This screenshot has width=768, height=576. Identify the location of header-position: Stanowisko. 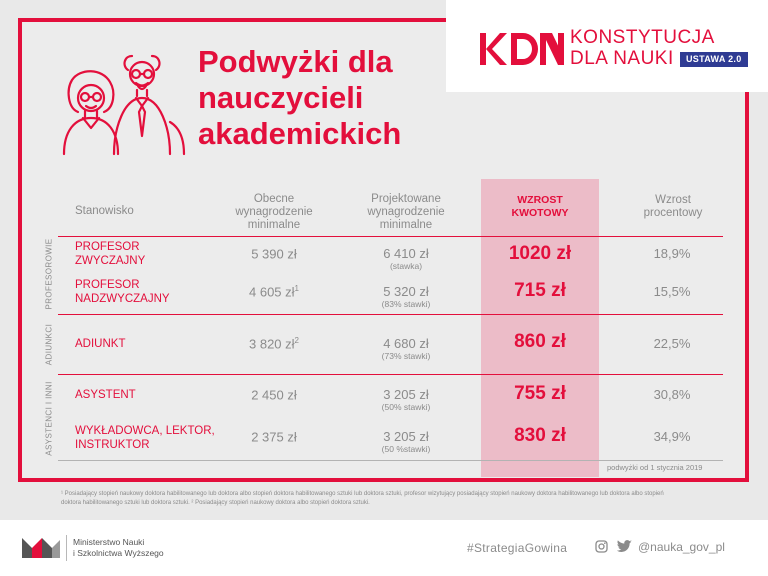
(104, 211).